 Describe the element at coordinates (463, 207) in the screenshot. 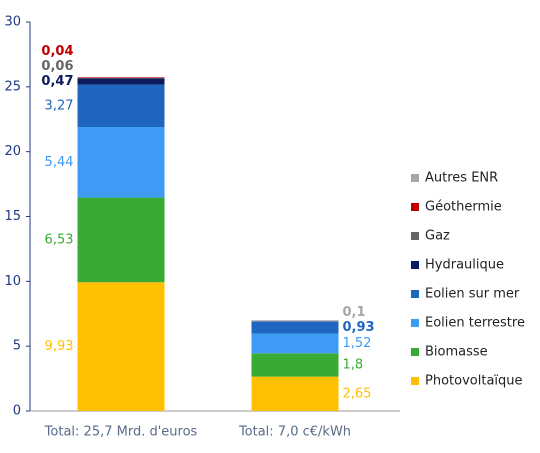

I see `legend-label: Géothermie` at that location.